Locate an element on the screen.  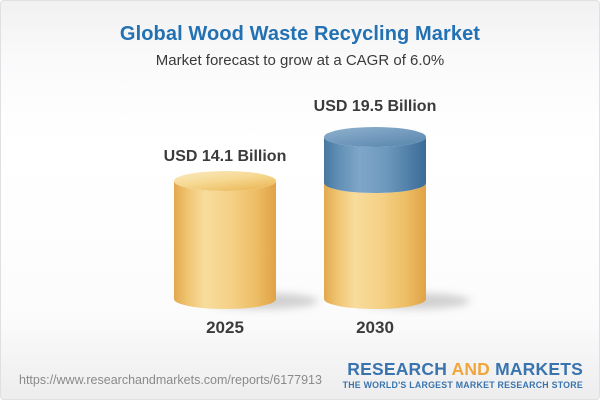
blue-segment-cap-2030 is located at coordinates (375, 137).